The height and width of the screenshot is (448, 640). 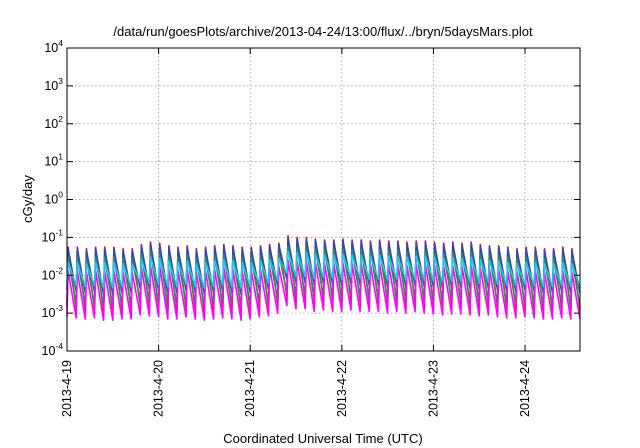 I want to click on x-tick-label: 2013-4-23, so click(x=433, y=388).